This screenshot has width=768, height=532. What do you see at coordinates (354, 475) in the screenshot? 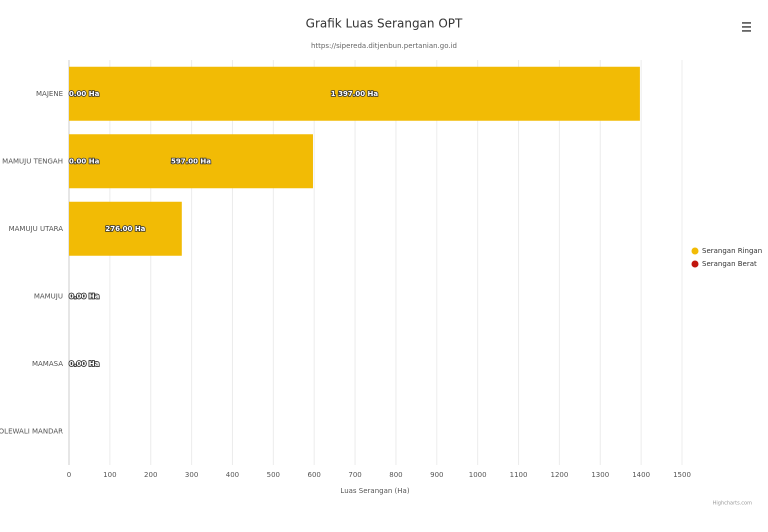
I see `x-tick-label: 700` at bounding box center [354, 475].